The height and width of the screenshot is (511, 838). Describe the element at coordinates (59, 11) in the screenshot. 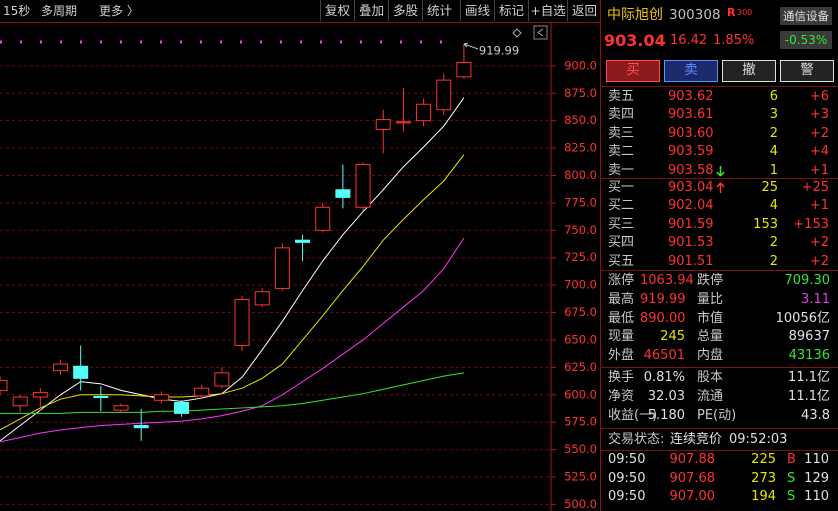

I see `toolbar-item: 多周期` at that location.